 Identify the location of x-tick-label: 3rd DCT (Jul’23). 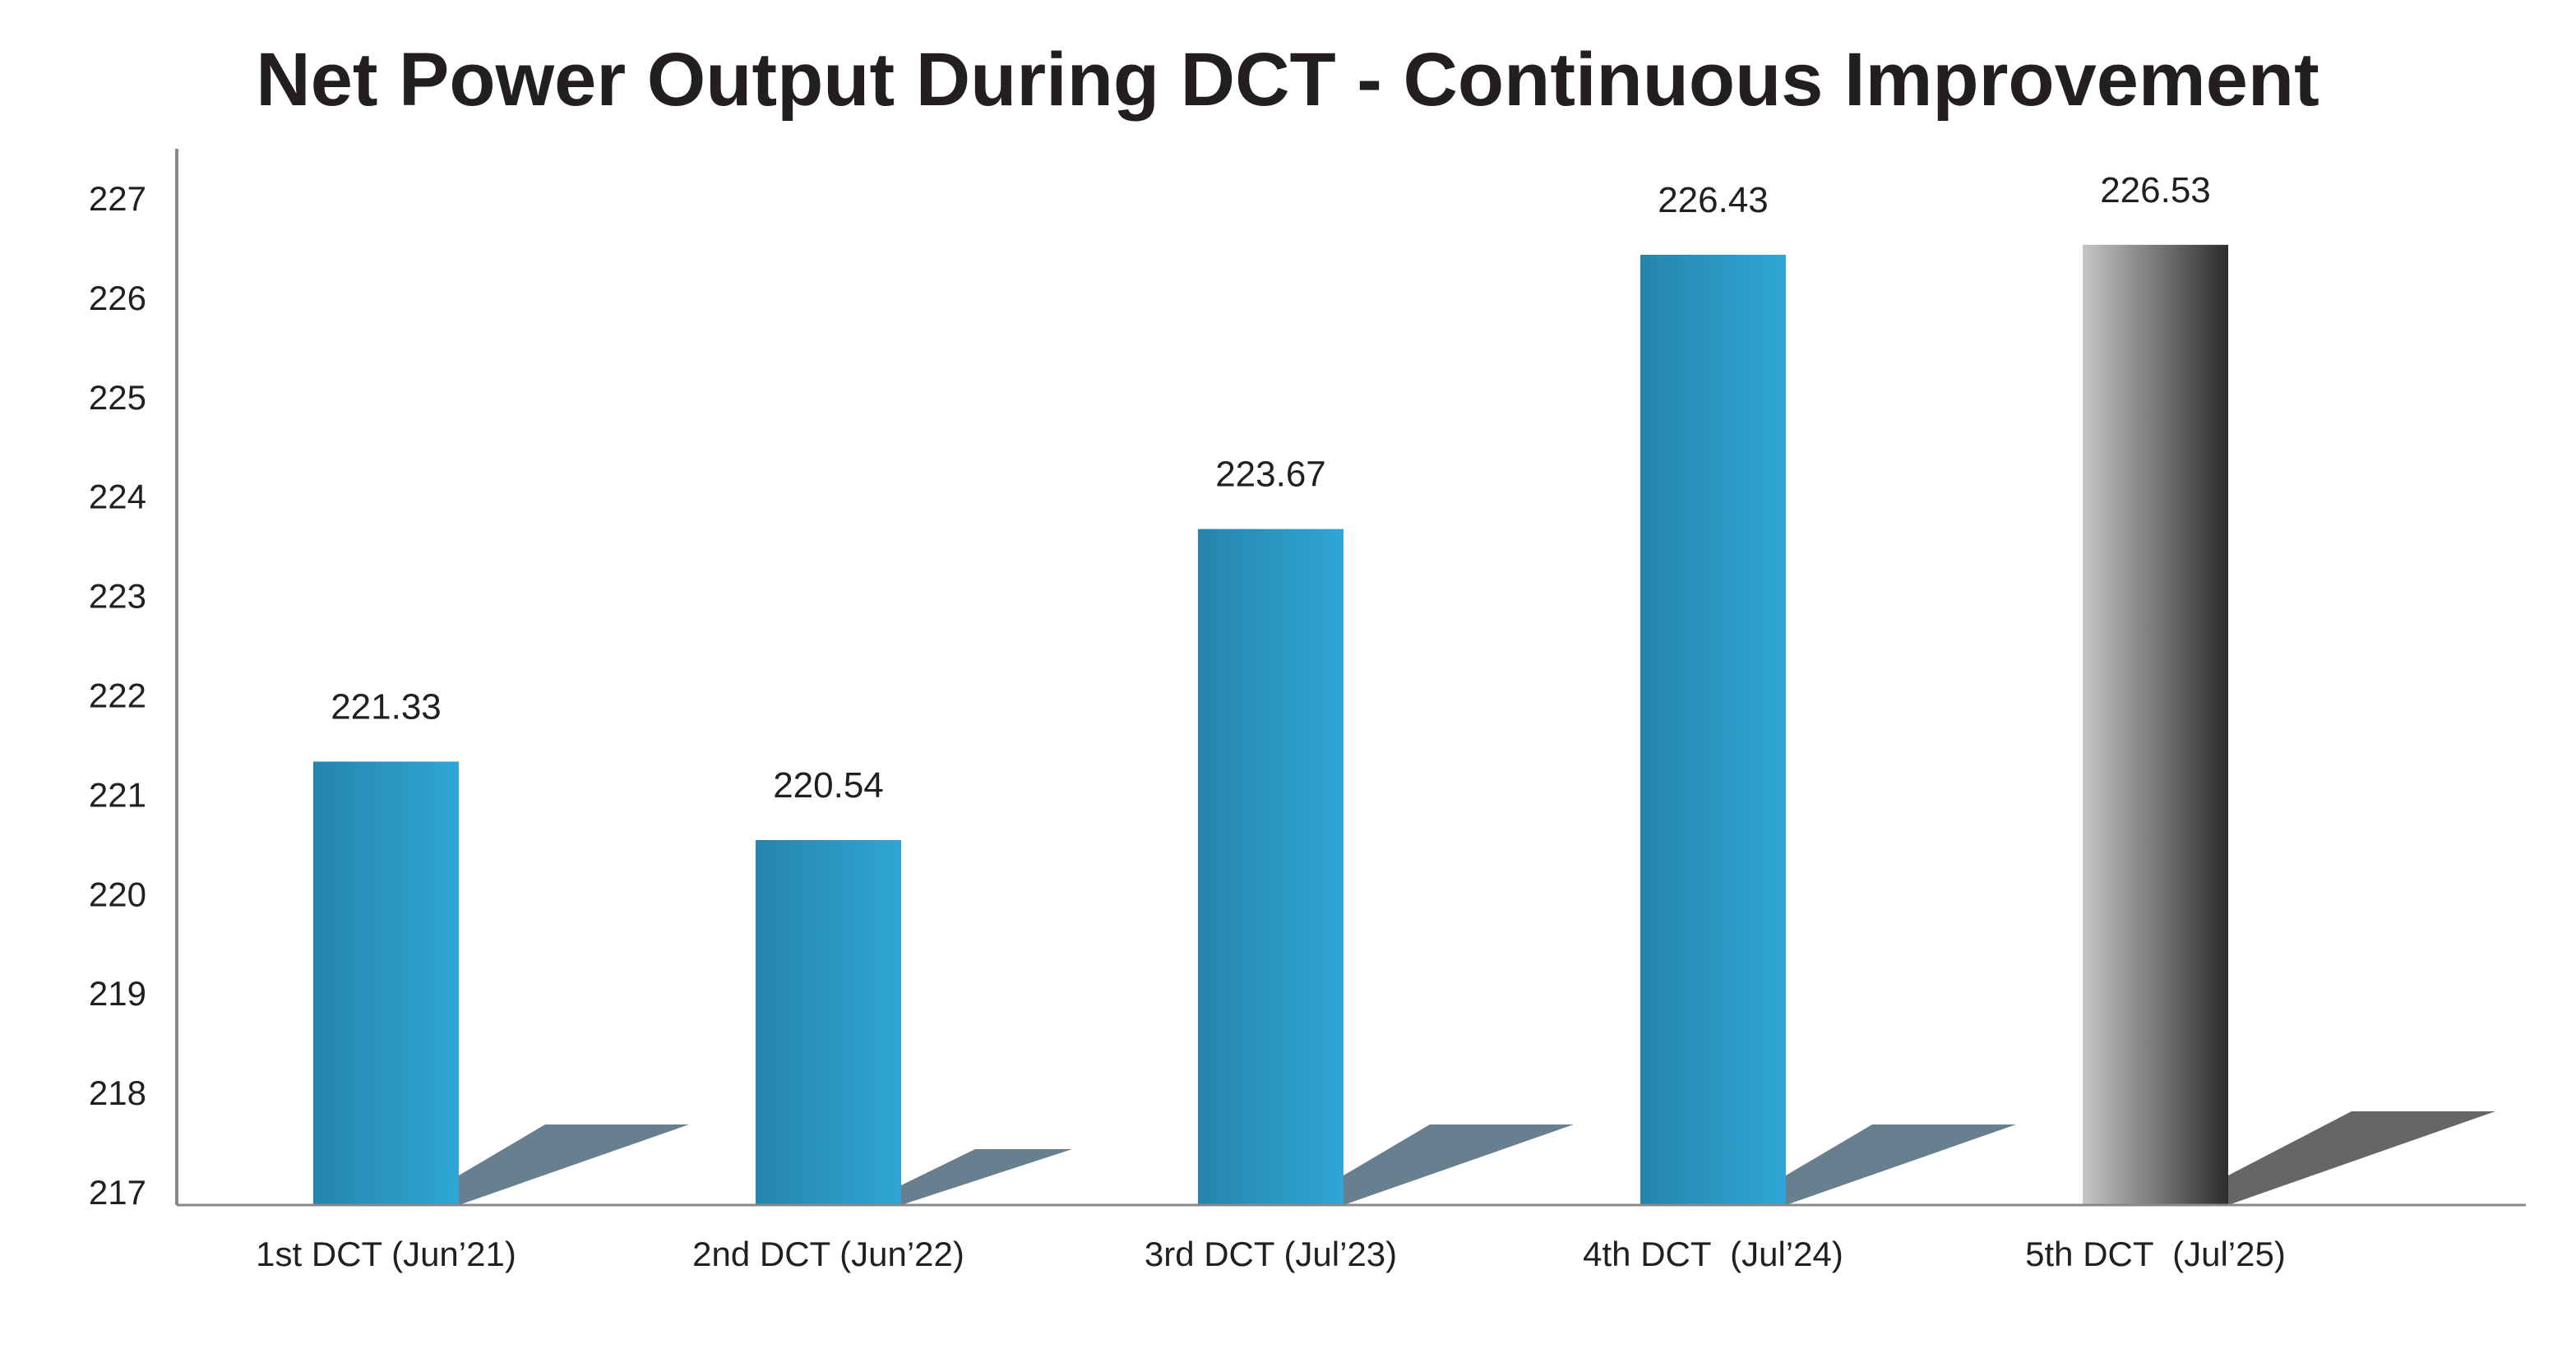
(1271, 1254).